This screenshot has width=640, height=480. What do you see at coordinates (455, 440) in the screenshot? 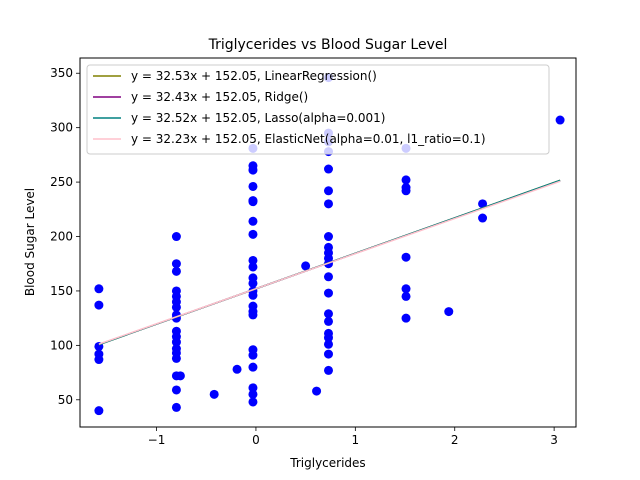
I see `x-tick-label: 2` at bounding box center [455, 440].